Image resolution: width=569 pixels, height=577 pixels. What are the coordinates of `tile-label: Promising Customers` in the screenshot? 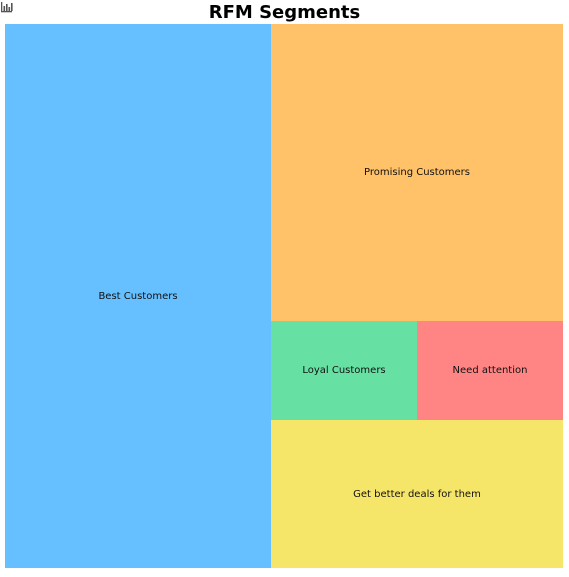 It's located at (417, 172).